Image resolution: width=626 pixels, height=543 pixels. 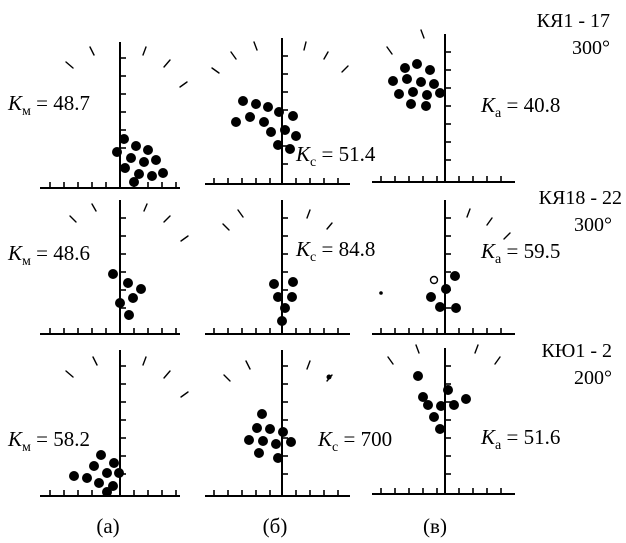 I want to click on panel-letter-c: (в), so click(x=435, y=526).